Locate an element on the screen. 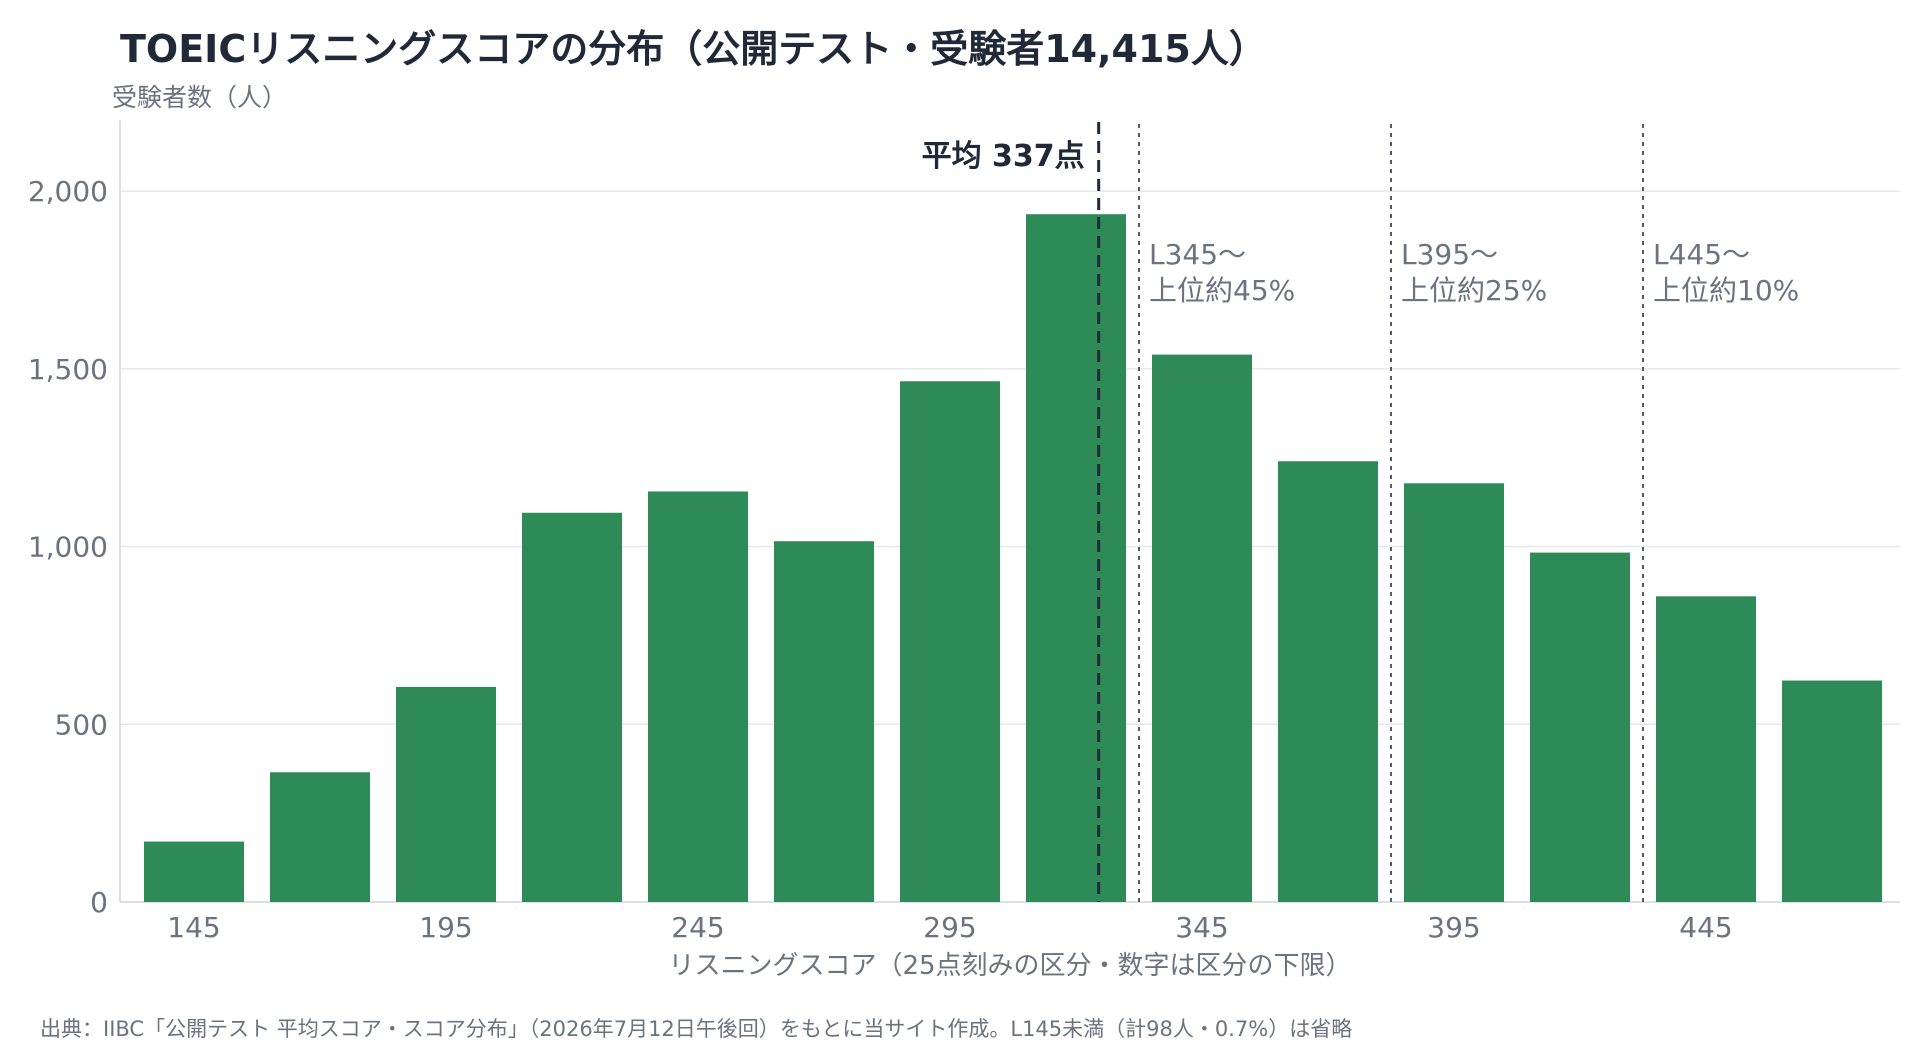  y-ticks: 0 500 1,000 1,500 2,000 is located at coordinates (68, 547).